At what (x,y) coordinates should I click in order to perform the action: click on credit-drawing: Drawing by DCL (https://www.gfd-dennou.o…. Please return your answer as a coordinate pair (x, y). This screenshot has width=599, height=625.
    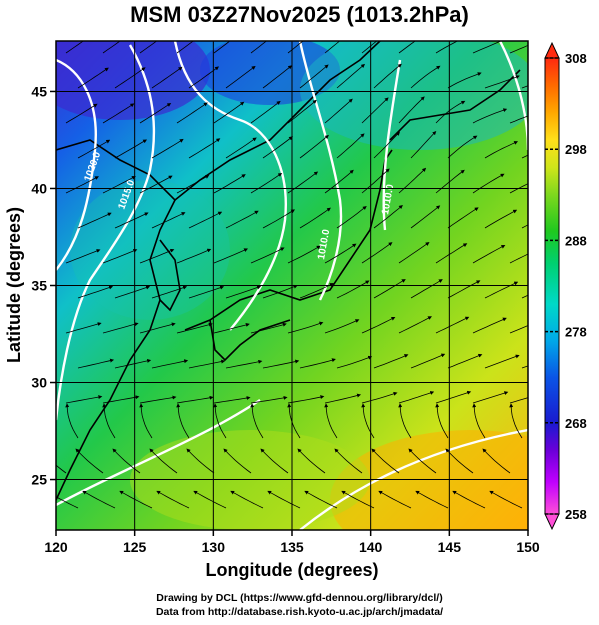
    Looking at the image, I should click on (299, 598).